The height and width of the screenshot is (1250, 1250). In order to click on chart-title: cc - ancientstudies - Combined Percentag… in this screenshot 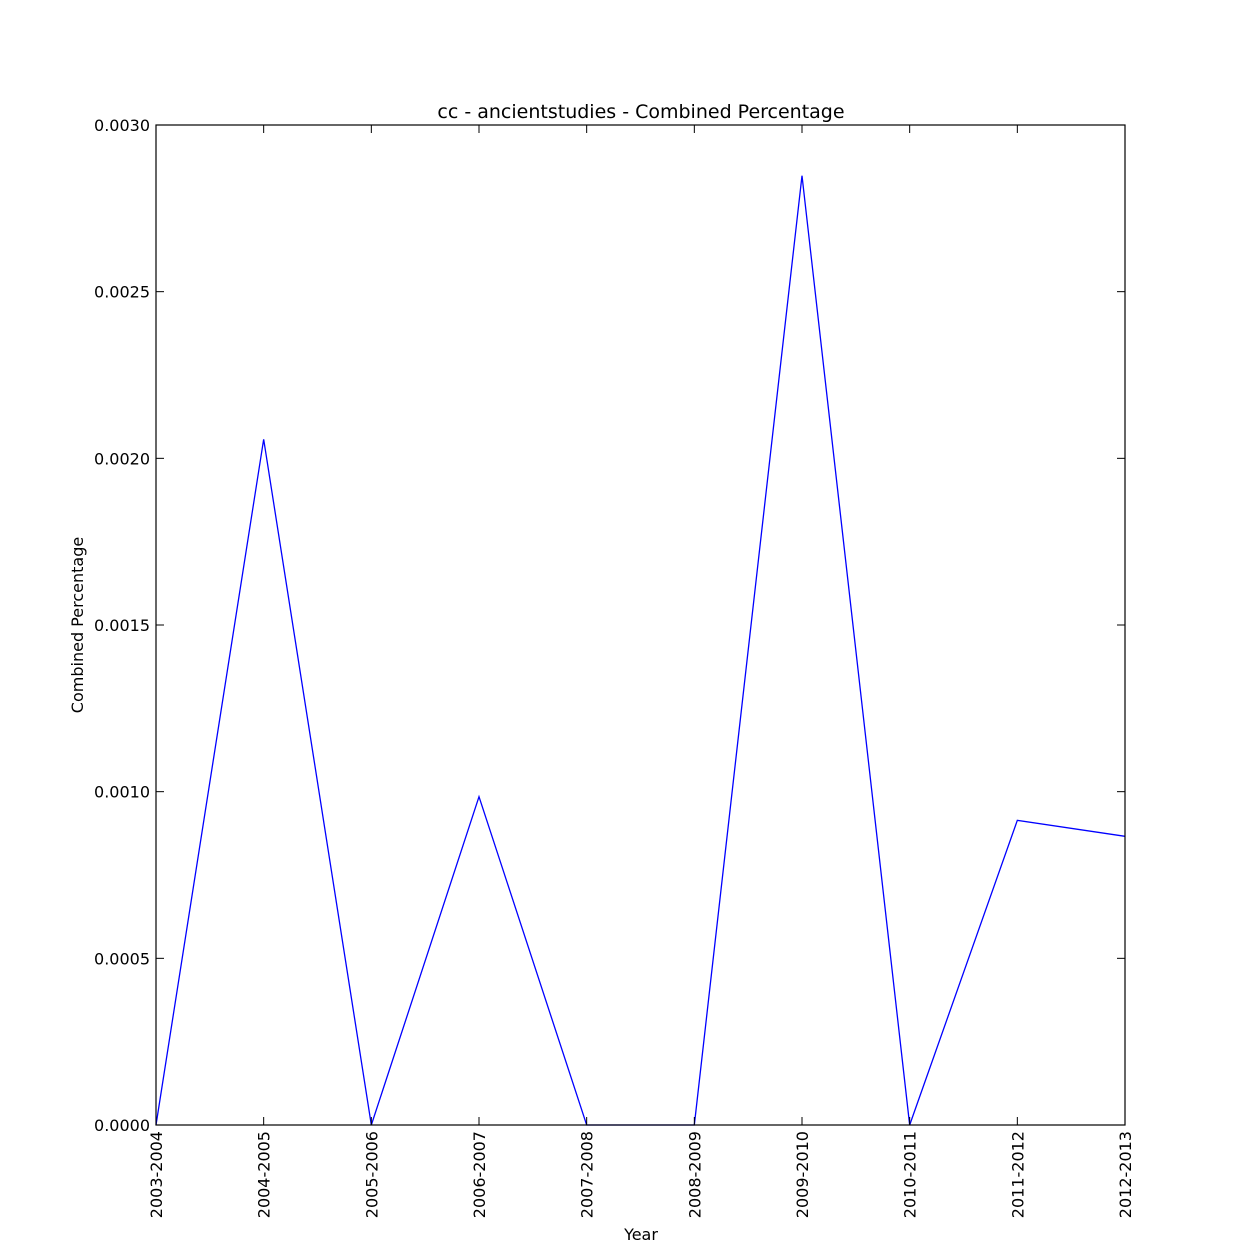, I will do `click(640, 112)`.